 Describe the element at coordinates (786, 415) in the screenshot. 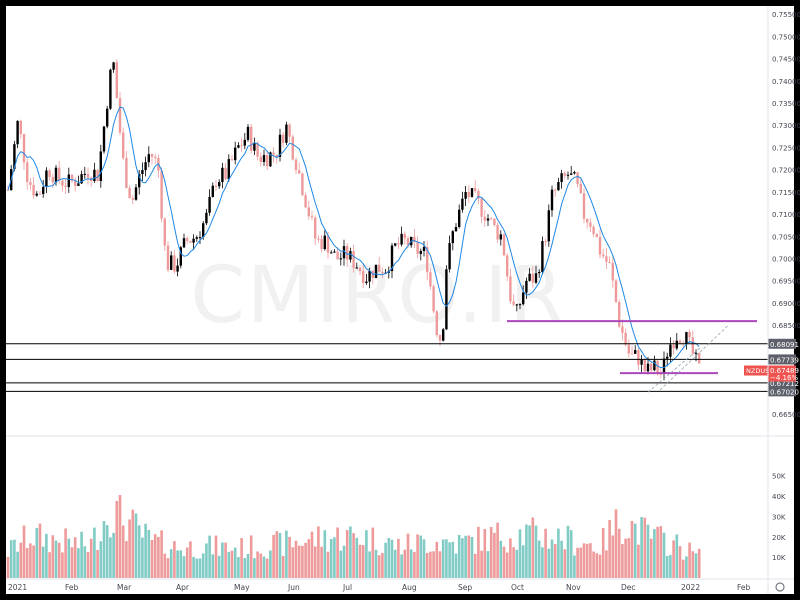

I see `price-tick-label: 0.66500` at that location.